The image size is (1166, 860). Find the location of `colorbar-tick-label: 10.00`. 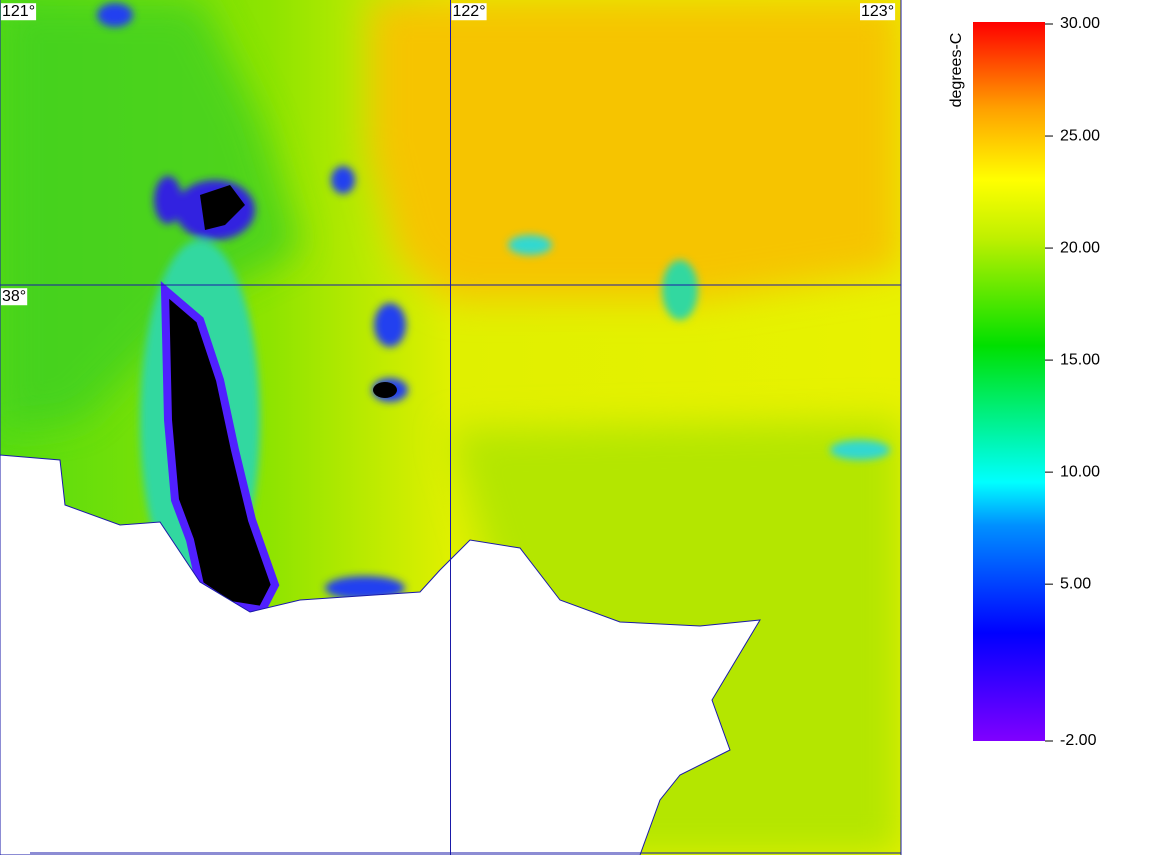

colorbar-tick-label: 10.00 is located at coordinates (1080, 471).